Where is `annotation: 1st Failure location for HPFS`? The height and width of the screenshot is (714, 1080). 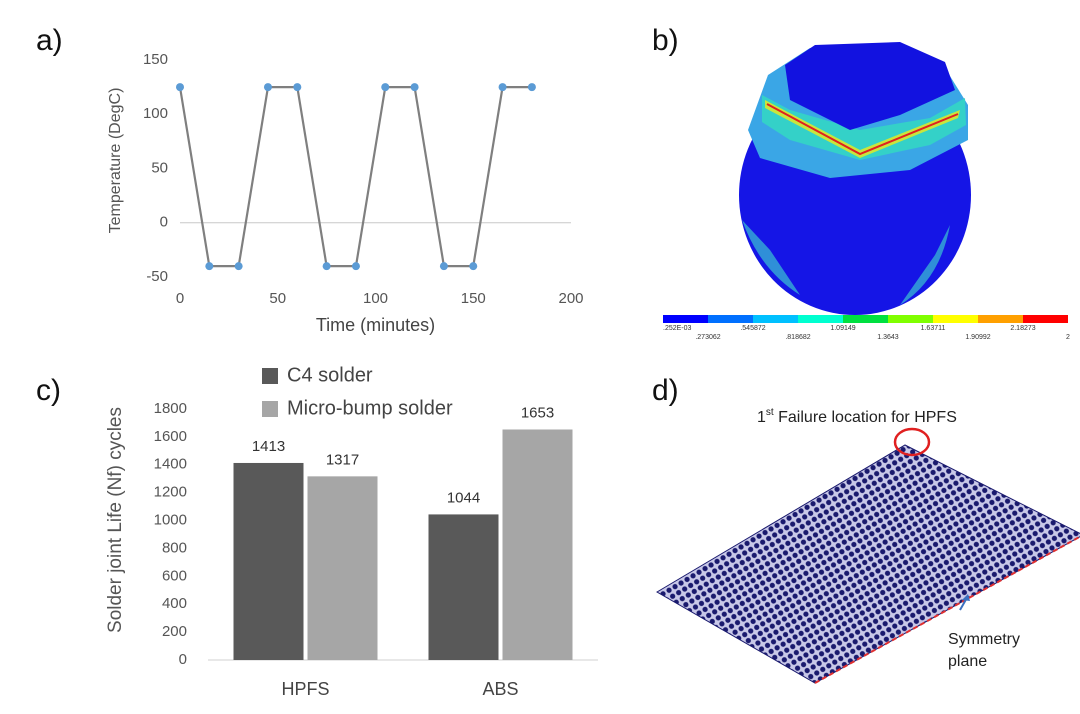 annotation: 1st Failure location for HPFS is located at coordinates (857, 417).